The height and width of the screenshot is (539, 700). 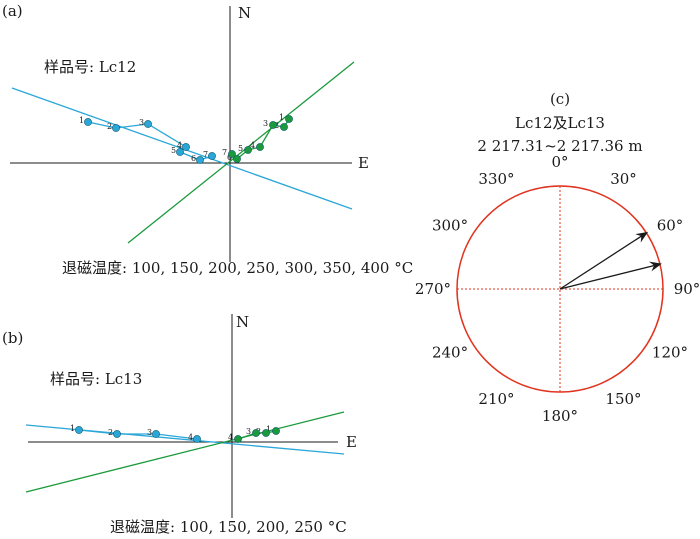 What do you see at coordinates (687, 289) in the screenshot?
I see `azimuth-label-90: 90°` at bounding box center [687, 289].